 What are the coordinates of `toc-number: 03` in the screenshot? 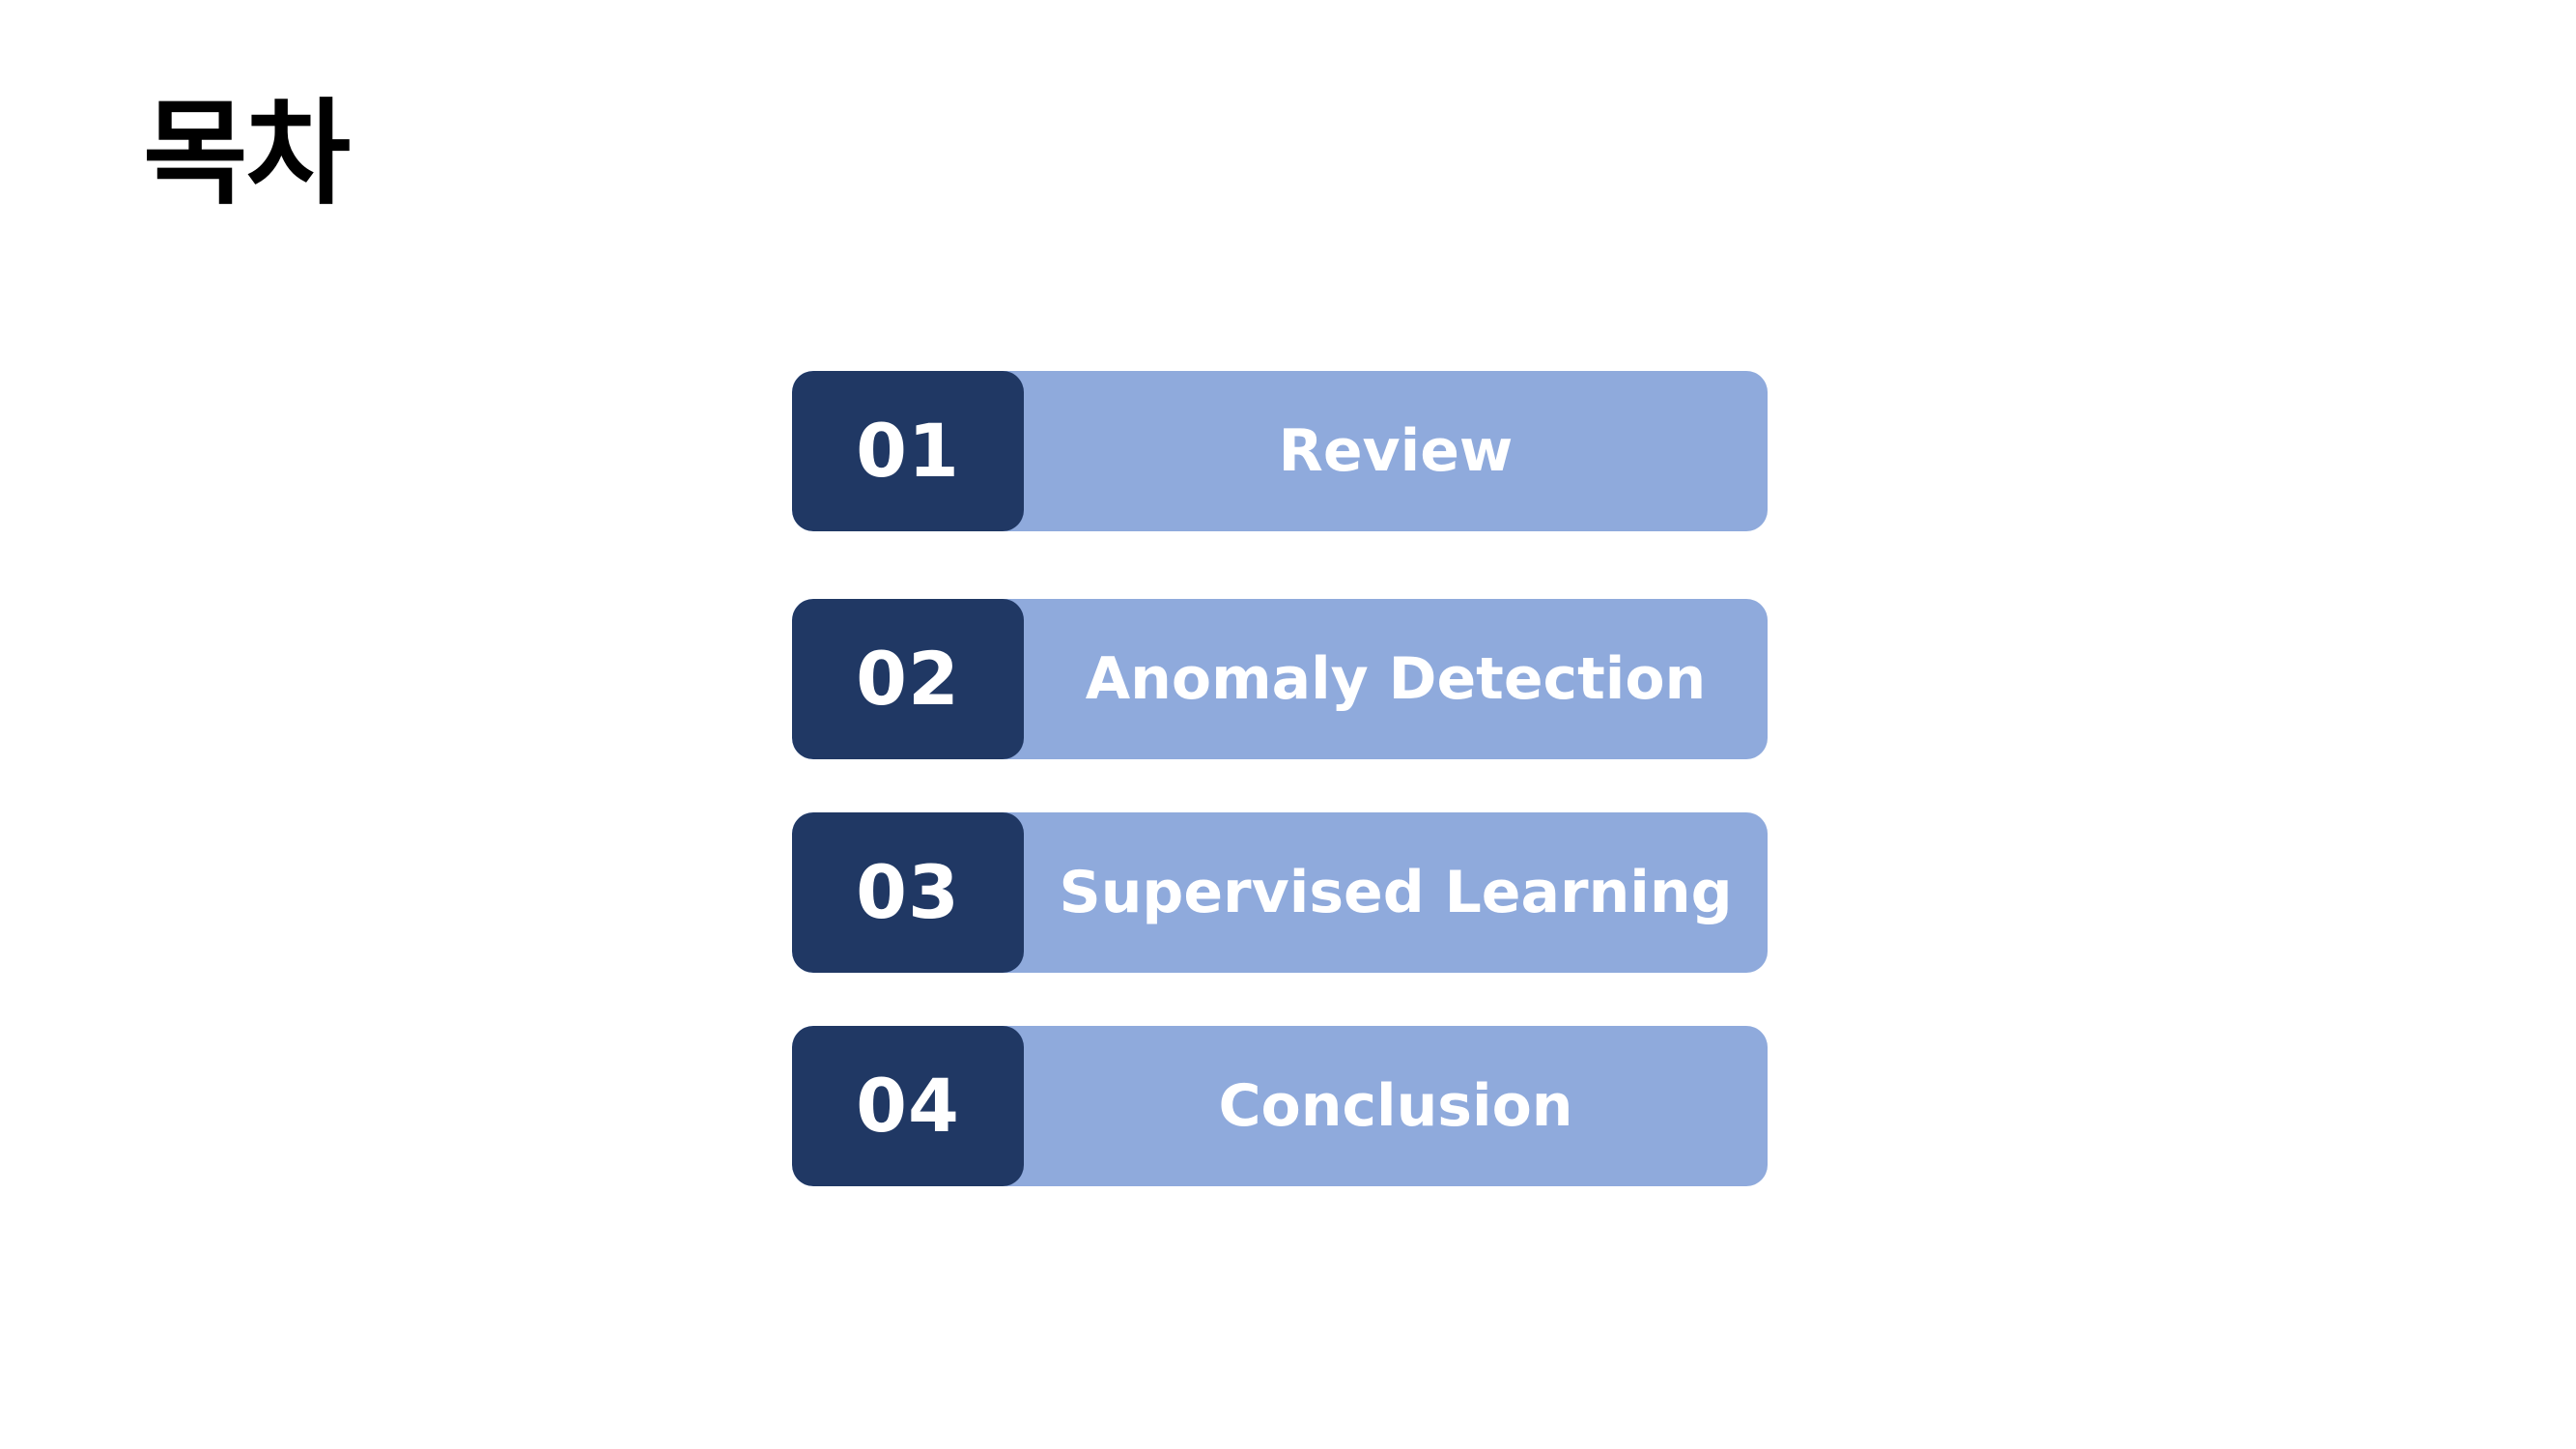 It's located at (908, 892).